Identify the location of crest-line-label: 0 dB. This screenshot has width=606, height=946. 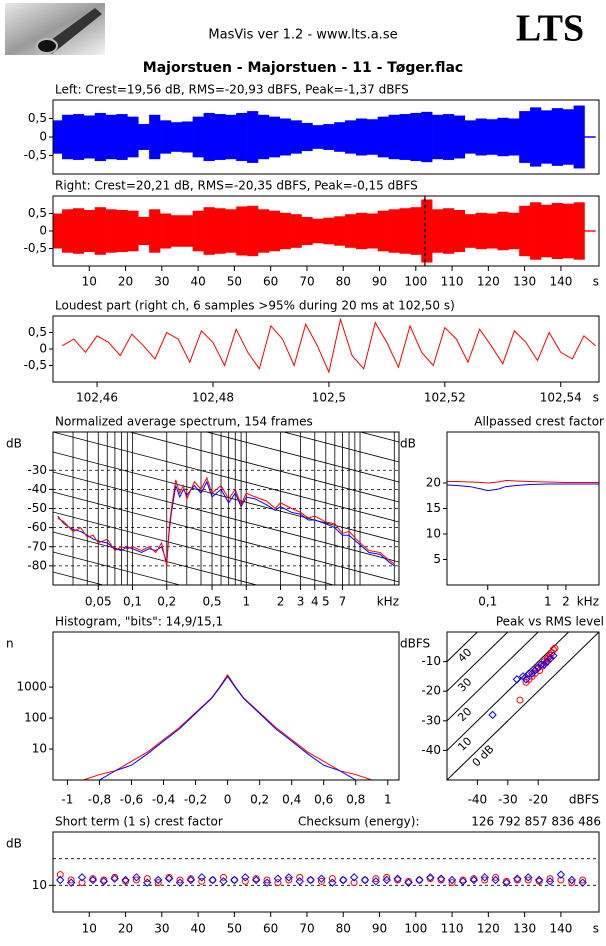
(483, 756).